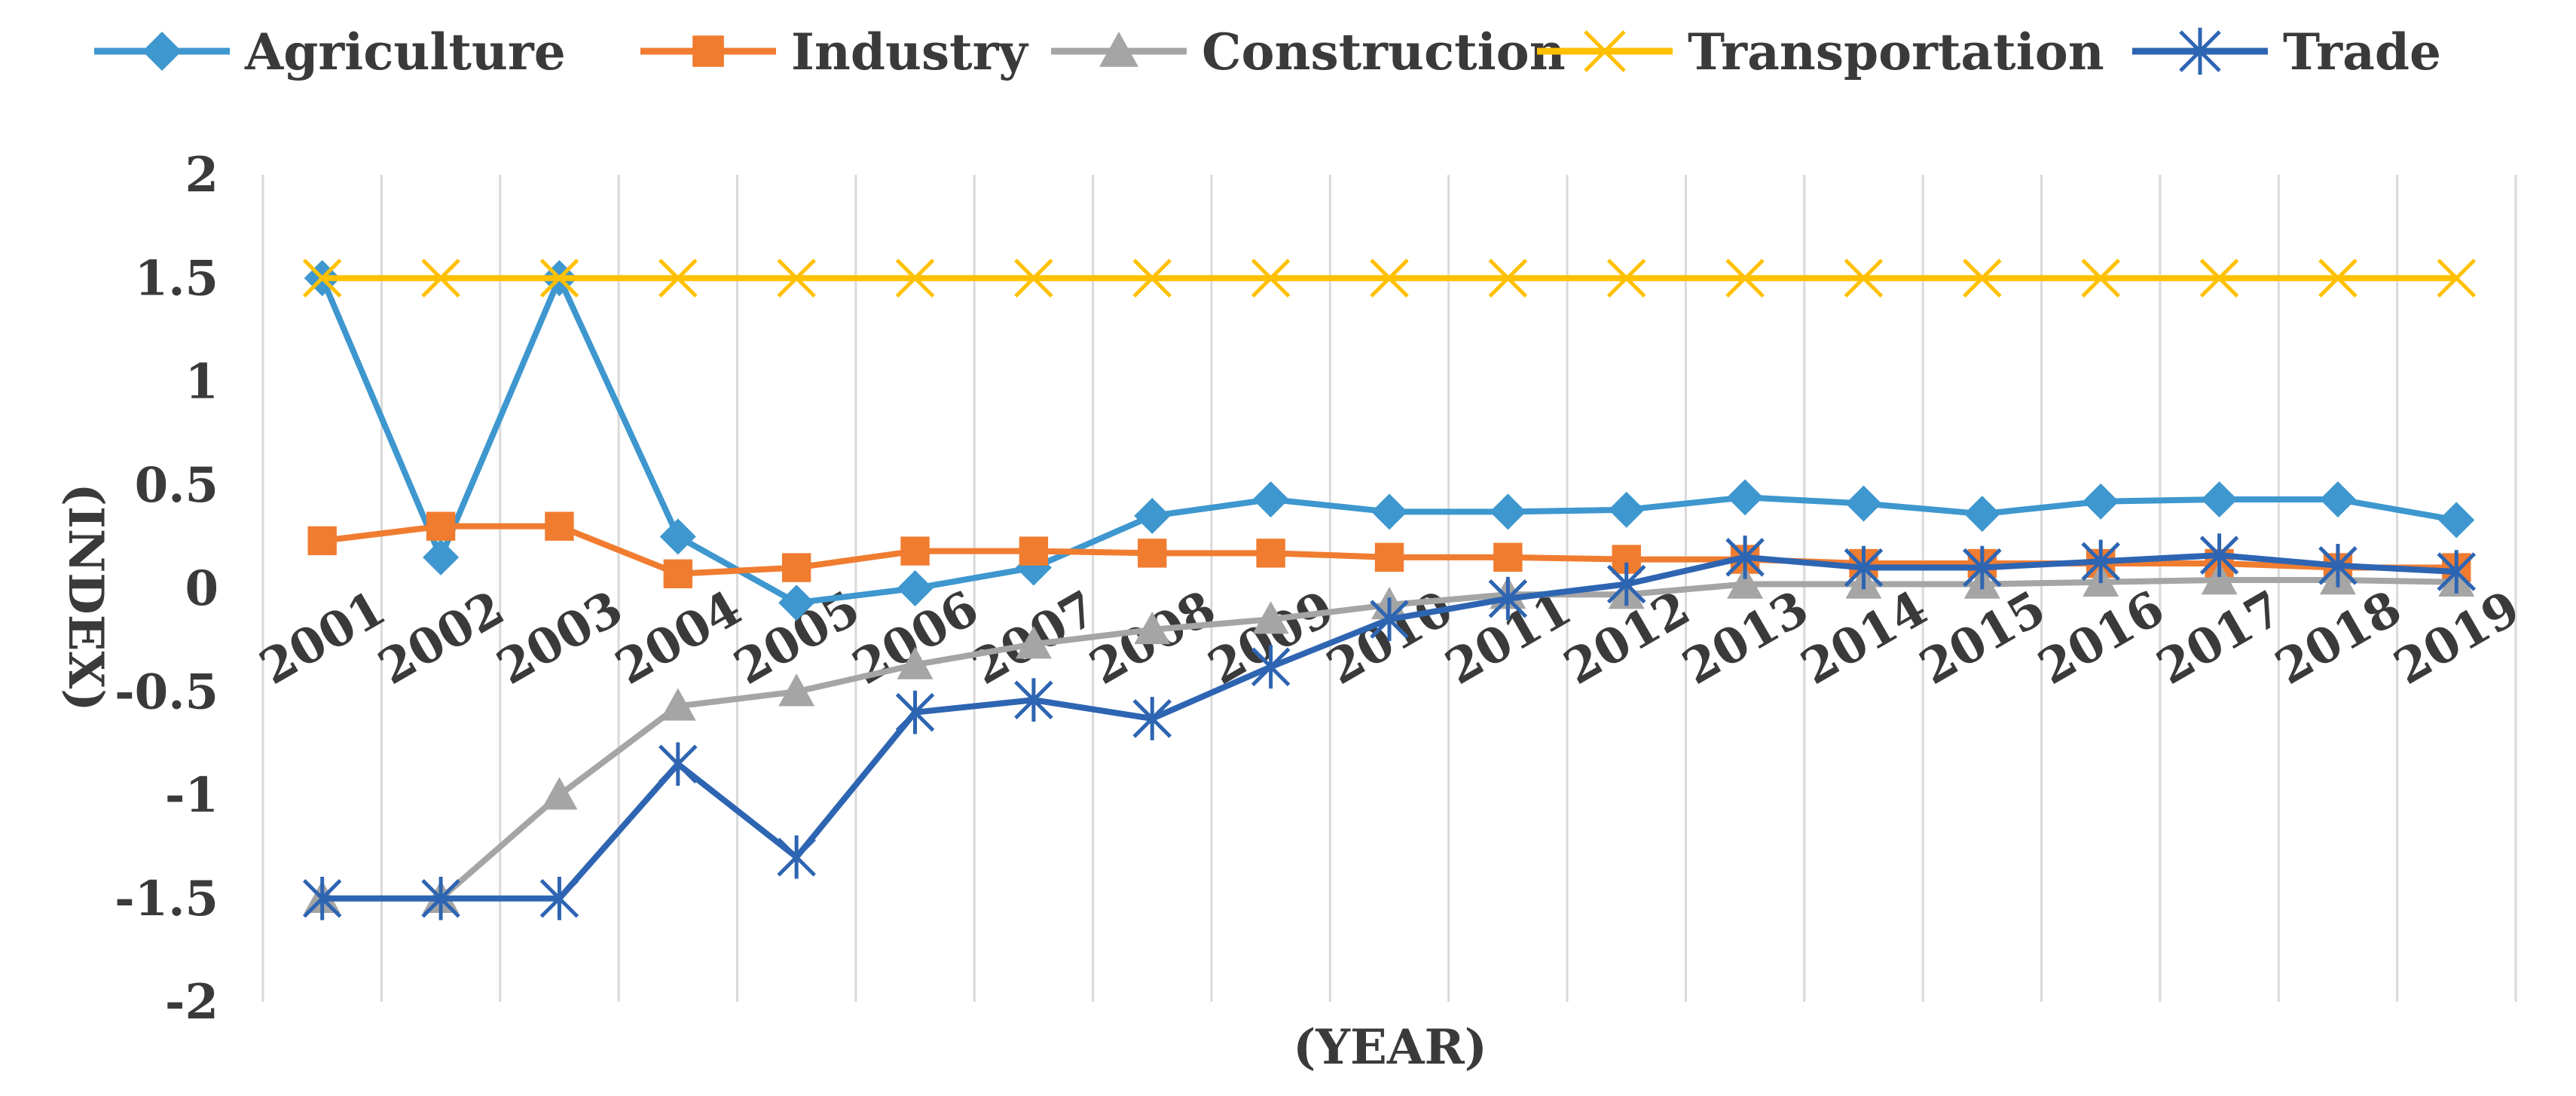 Image resolution: width=2576 pixels, height=1096 pixels. I want to click on legend-item-trade: Trade, so click(2286, 52).